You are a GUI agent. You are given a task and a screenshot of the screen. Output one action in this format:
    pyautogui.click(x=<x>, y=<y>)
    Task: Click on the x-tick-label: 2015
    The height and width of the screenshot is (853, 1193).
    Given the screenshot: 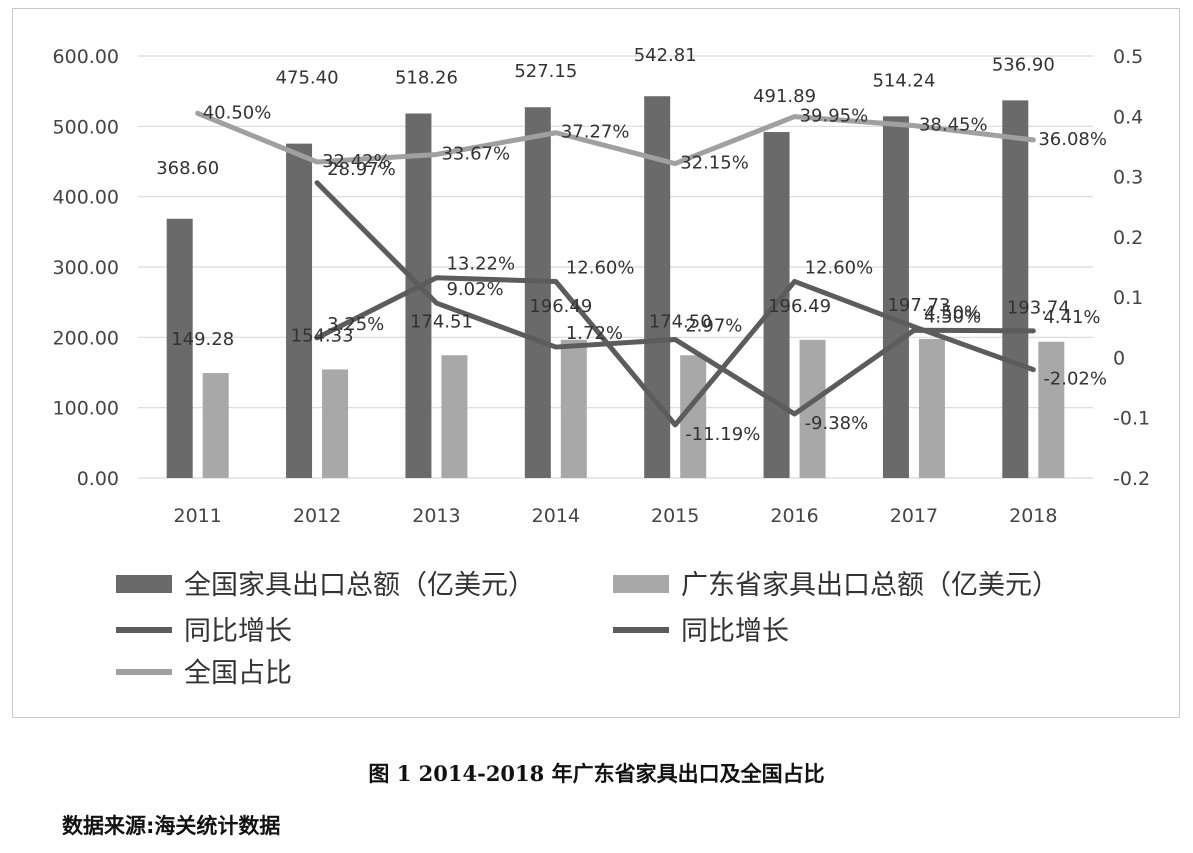 What is the action you would take?
    pyautogui.click(x=675, y=516)
    